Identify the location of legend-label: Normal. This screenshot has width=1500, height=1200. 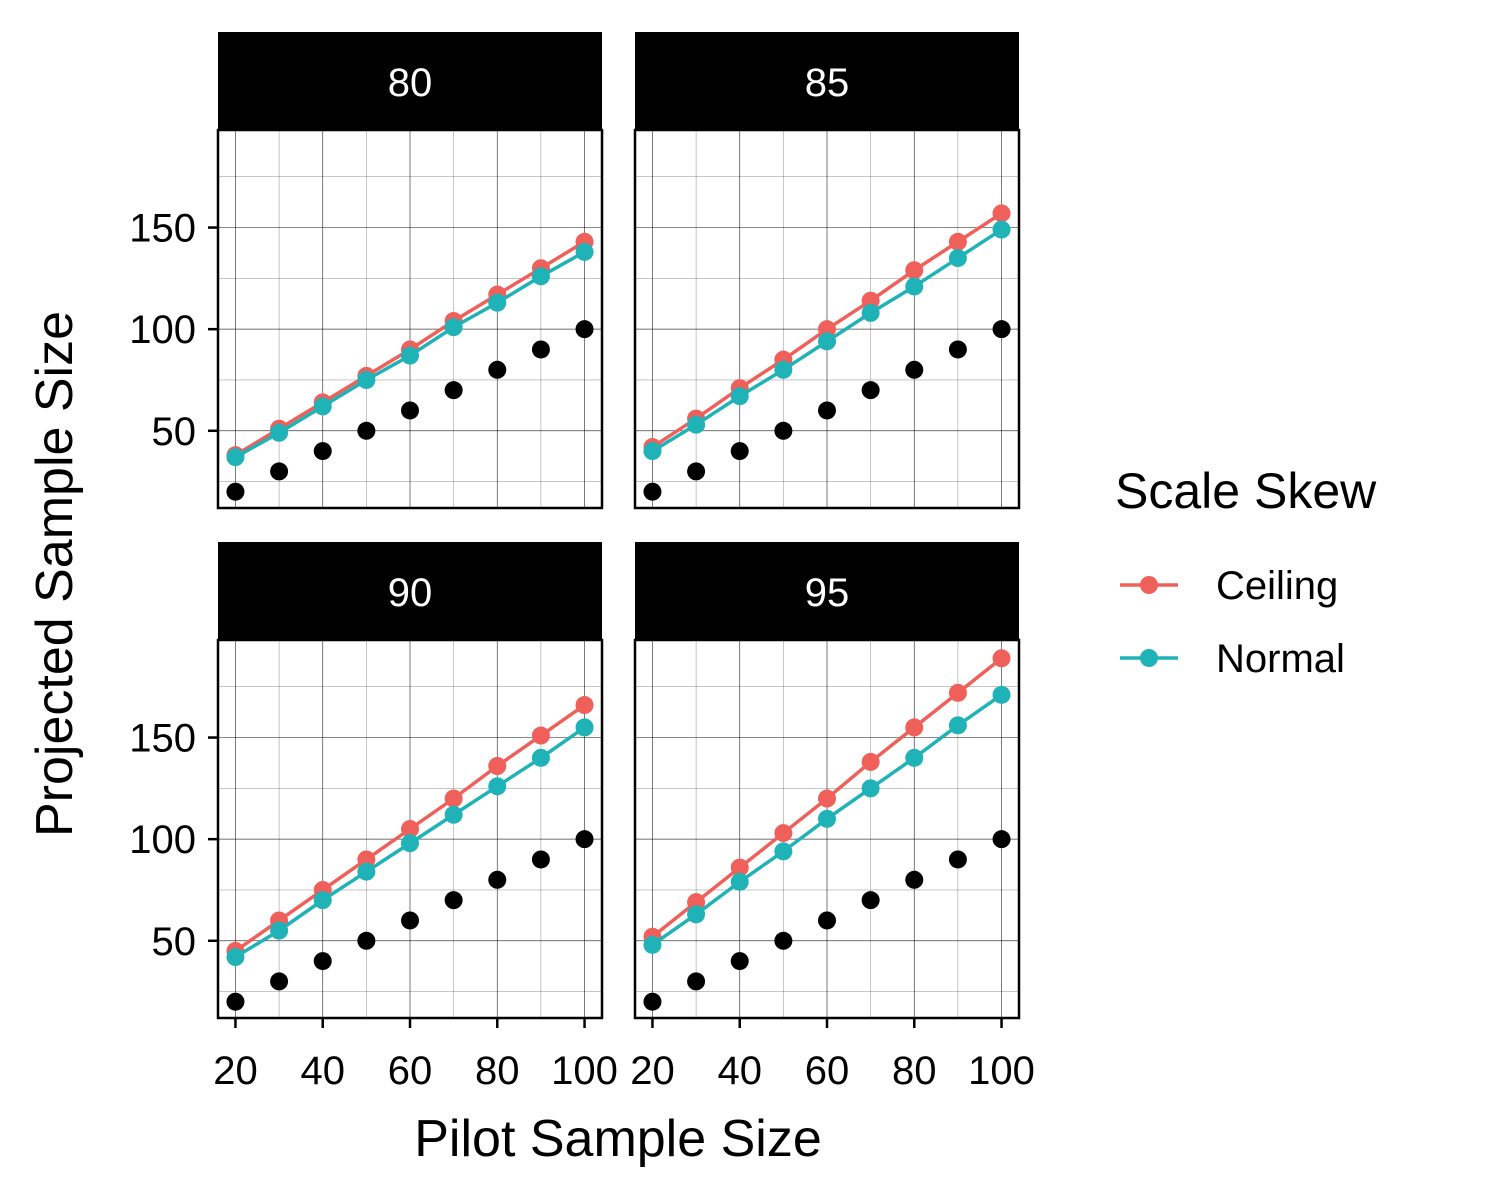
(1280, 659).